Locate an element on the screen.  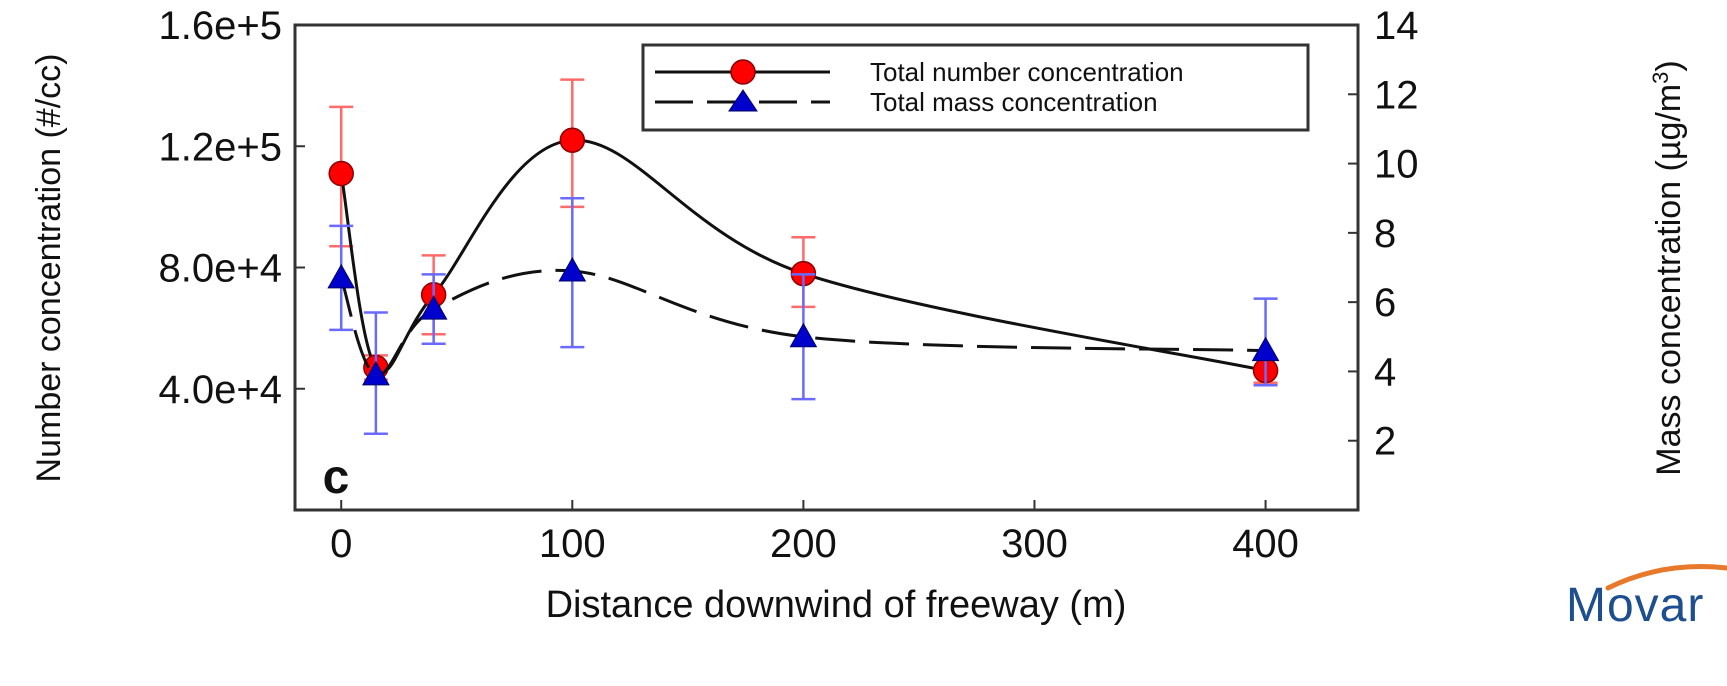
y-axis-left-title: Number concentration (#/cc) is located at coordinates (49, 268).